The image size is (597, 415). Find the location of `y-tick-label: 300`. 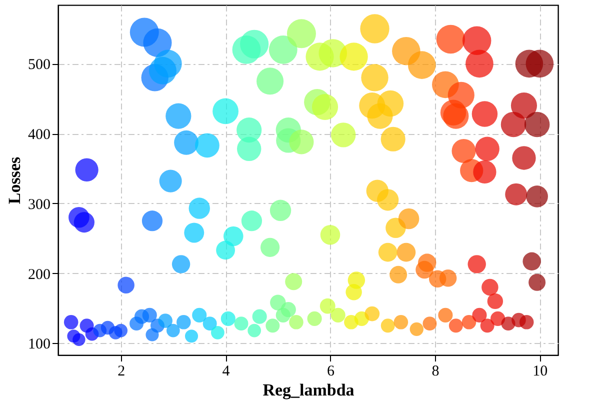

y-tick-label: 300 is located at coordinates (39, 204).